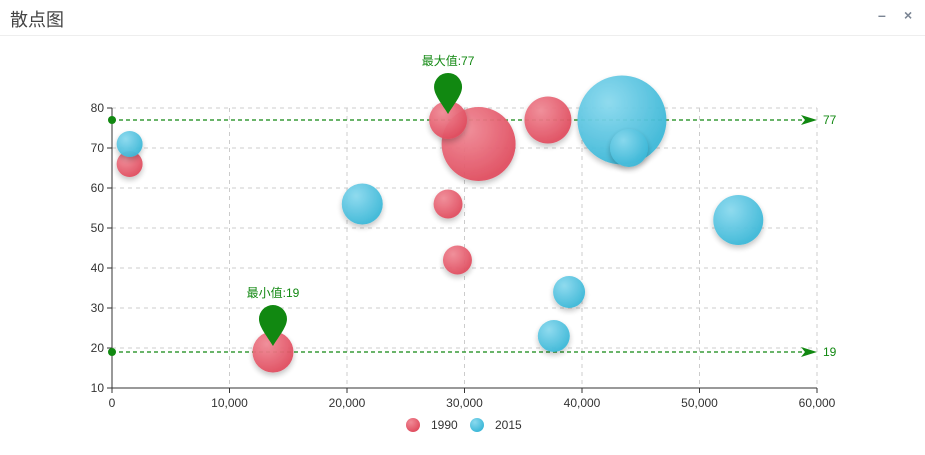 This screenshot has height=455, width=925. I want to click on x-tick-label: 40,000, so click(582, 403).